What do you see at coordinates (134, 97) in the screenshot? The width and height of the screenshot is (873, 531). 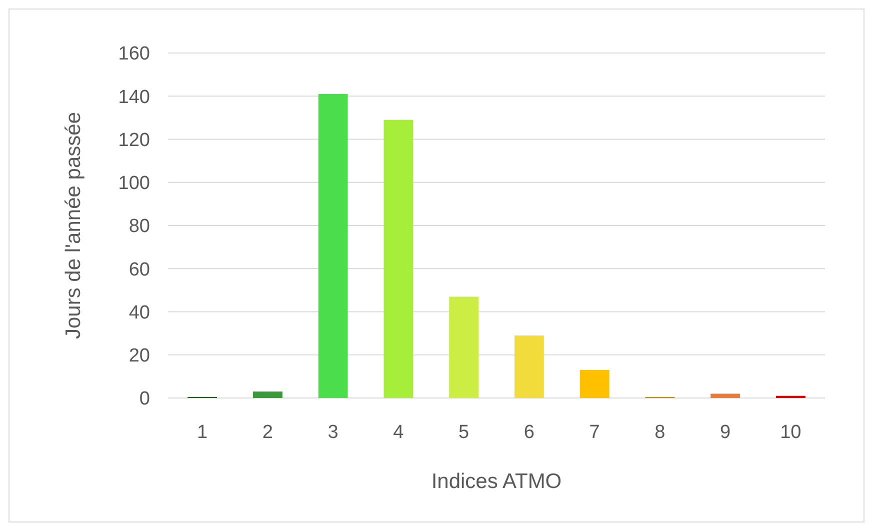 I see `y-tick-label: 140` at bounding box center [134, 97].